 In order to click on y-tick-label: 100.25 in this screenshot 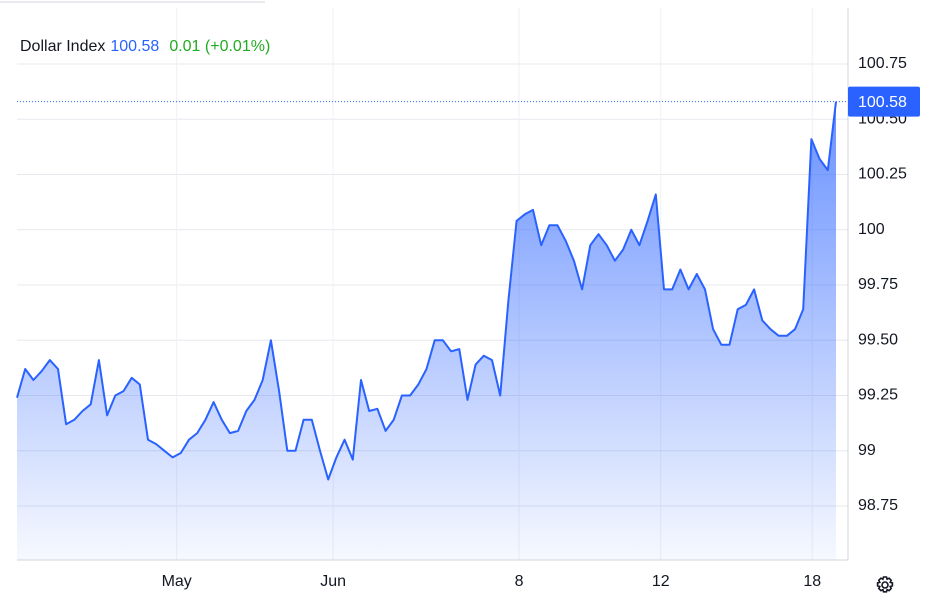, I will do `click(882, 174)`.